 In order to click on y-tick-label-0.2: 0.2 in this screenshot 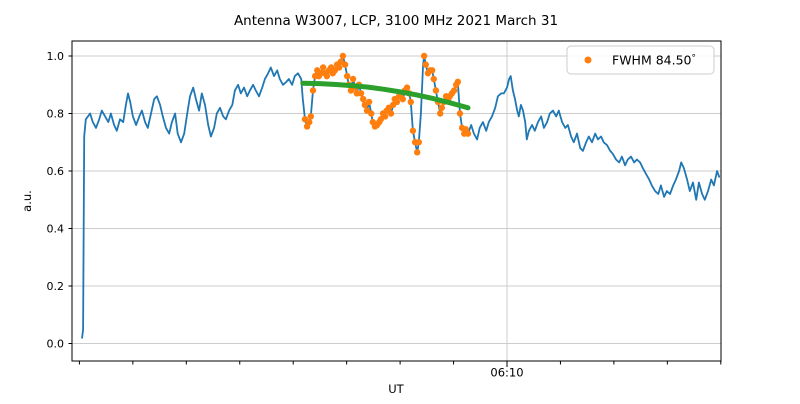, I will do `click(56, 286)`.